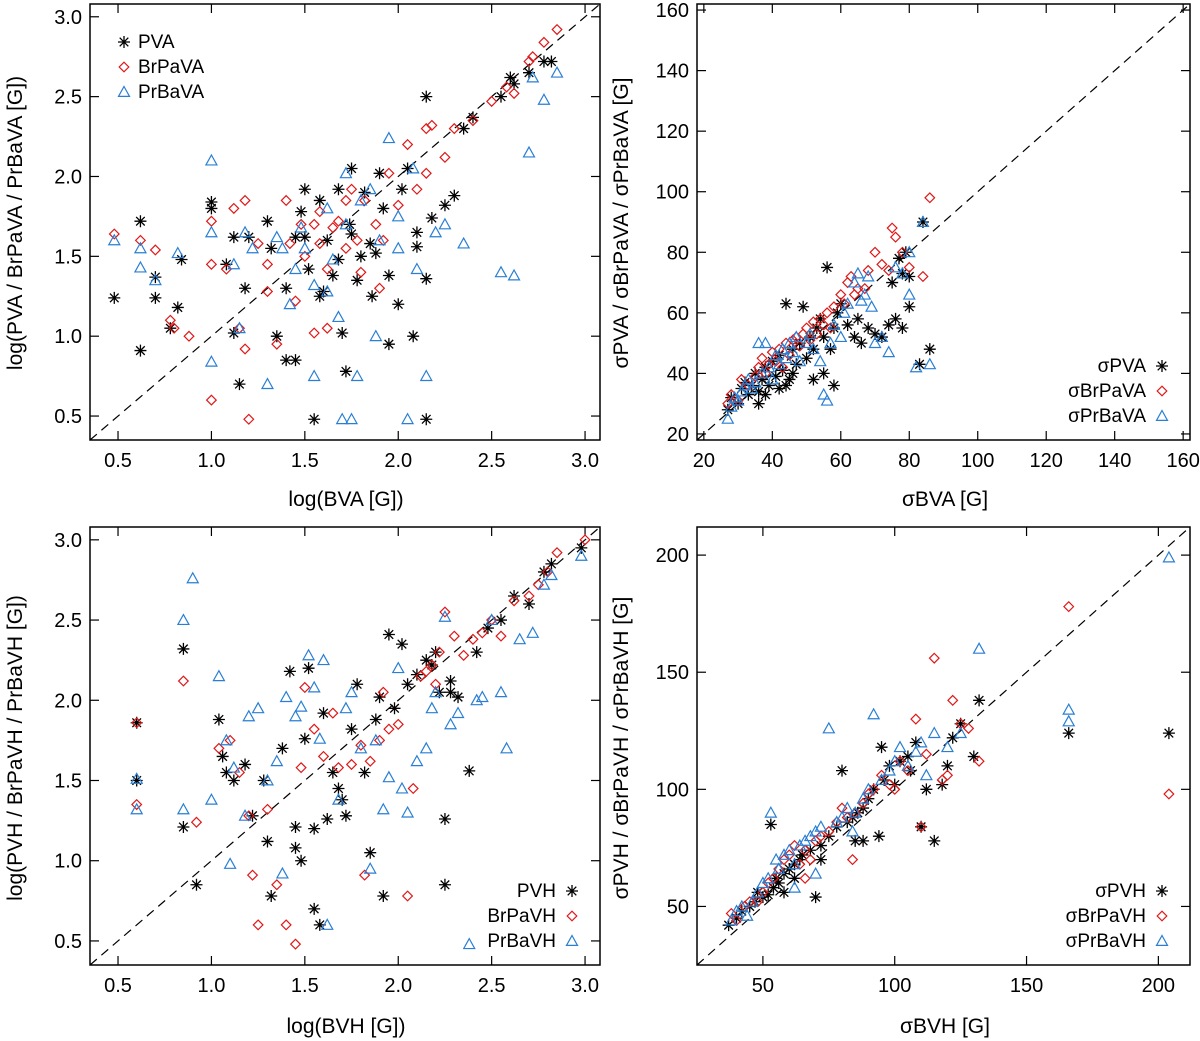 The image size is (1200, 1041). What do you see at coordinates (335, 224) in the screenshot?
I see `series-BrPaVA` at bounding box center [335, 224].